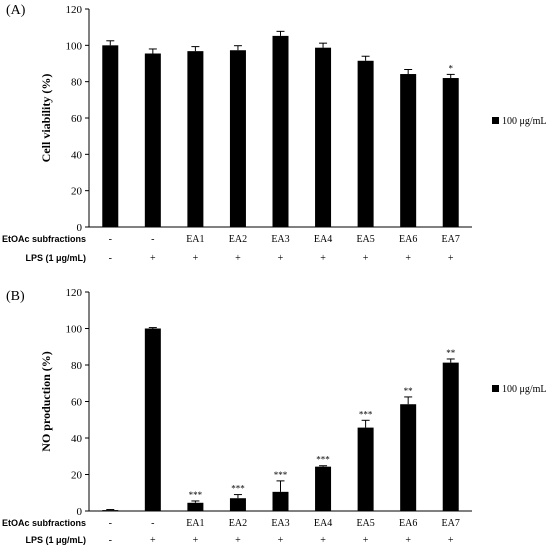 The height and width of the screenshot is (550, 548). Describe the element at coordinates (46, 401) in the screenshot. I see `y-axis-label: NO production (%)` at that location.